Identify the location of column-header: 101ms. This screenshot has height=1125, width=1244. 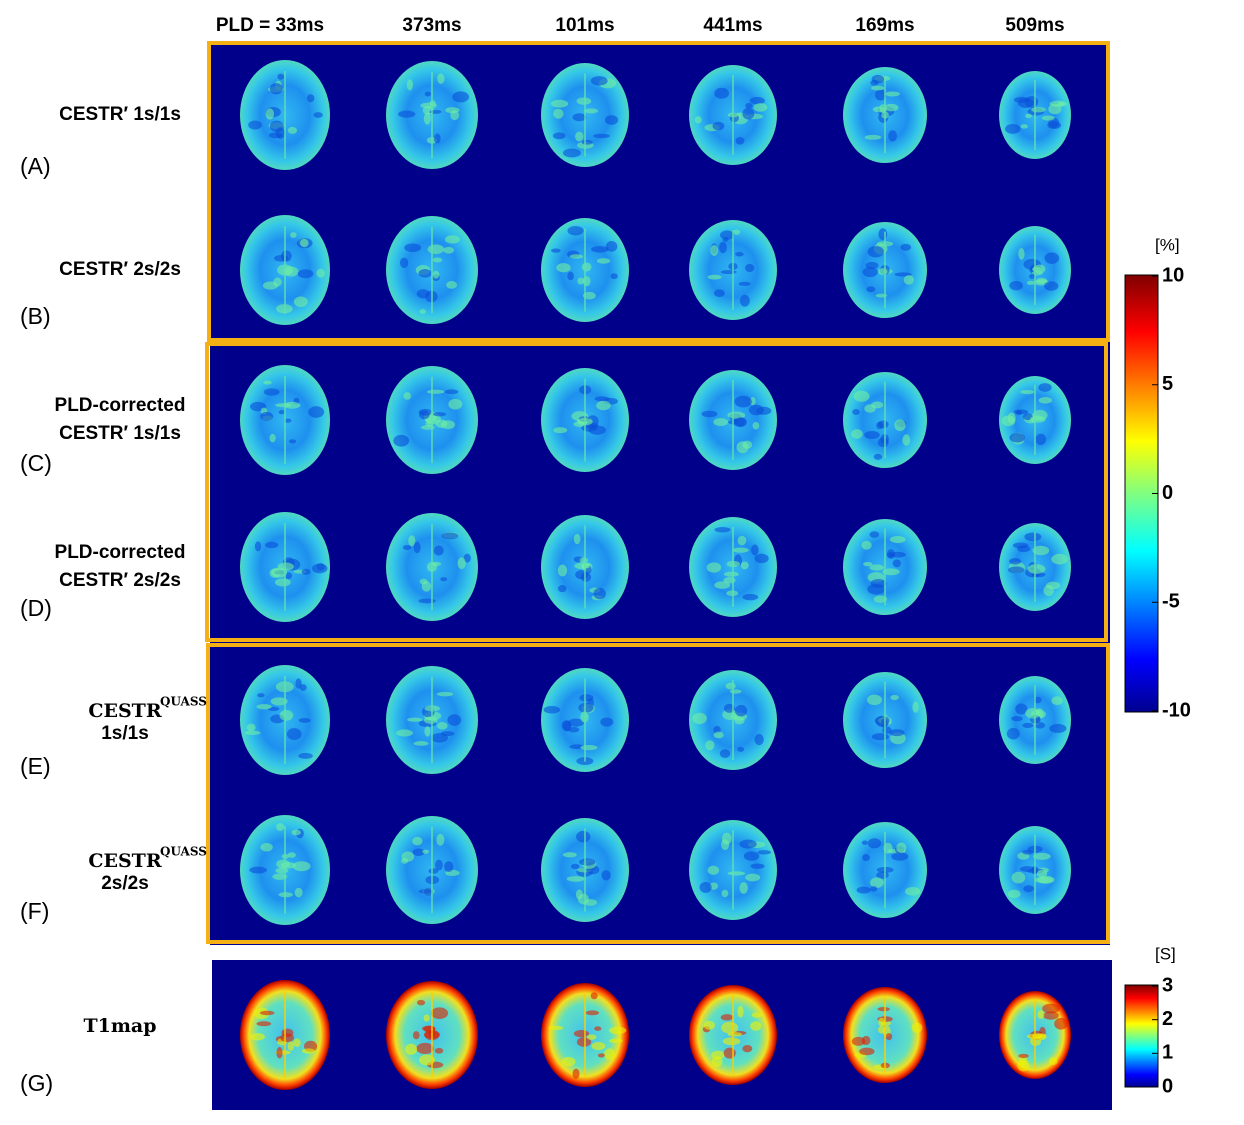
(584, 25).